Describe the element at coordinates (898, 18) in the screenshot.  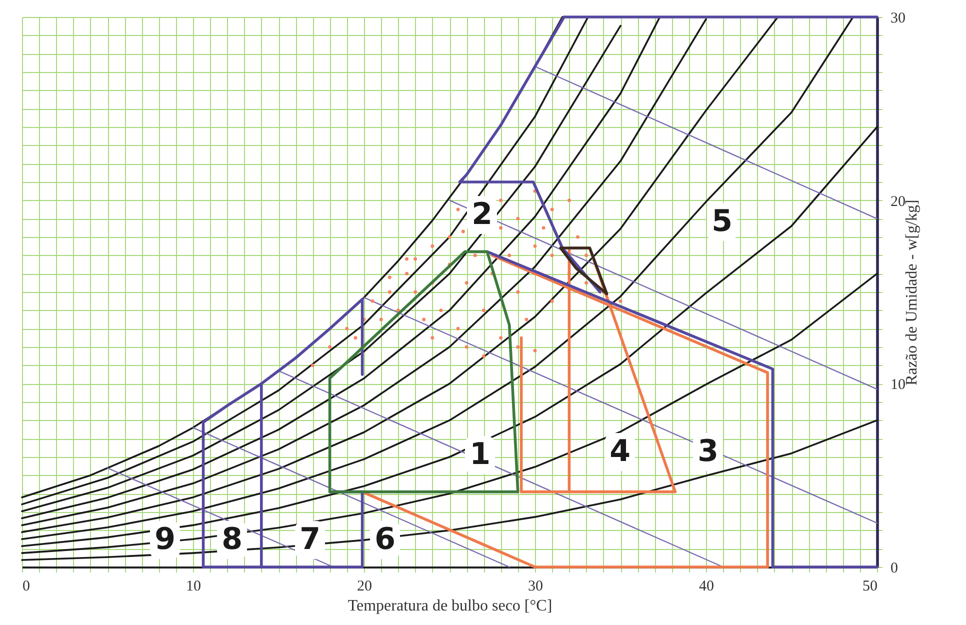
I see `y-tick-label: 30` at that location.